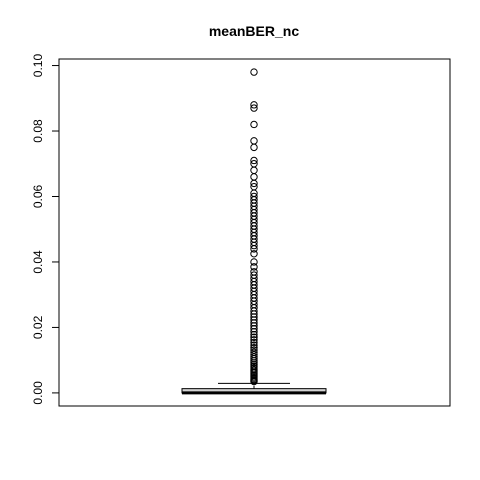  What do you see at coordinates (38, 131) in the screenshot?
I see `y-tick-label: 0.08` at bounding box center [38, 131].